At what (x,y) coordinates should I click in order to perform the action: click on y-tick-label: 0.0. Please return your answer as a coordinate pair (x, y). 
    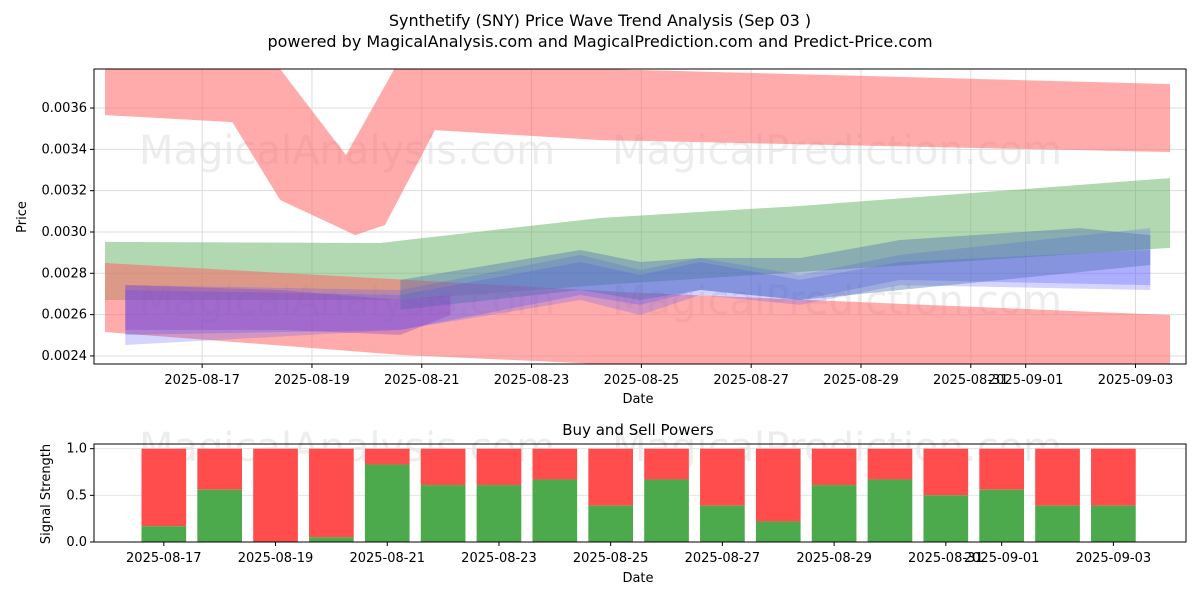
    Looking at the image, I should click on (76, 542).